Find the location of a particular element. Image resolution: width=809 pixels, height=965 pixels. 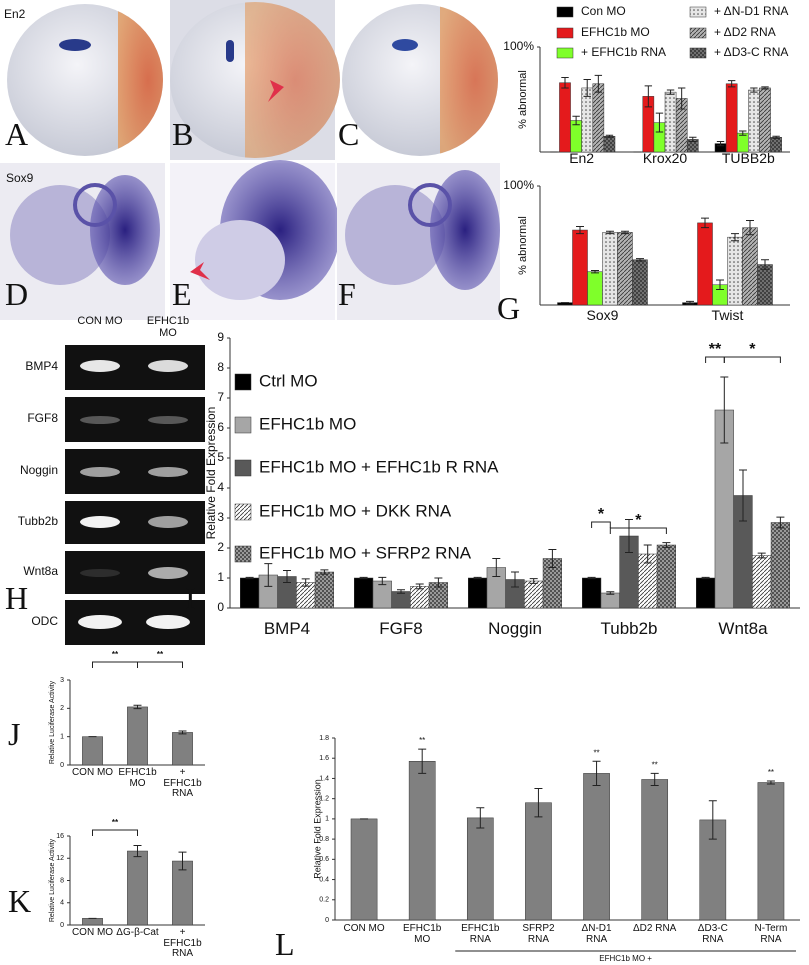

x-tick-label: Twist is located at coordinates (727, 315).